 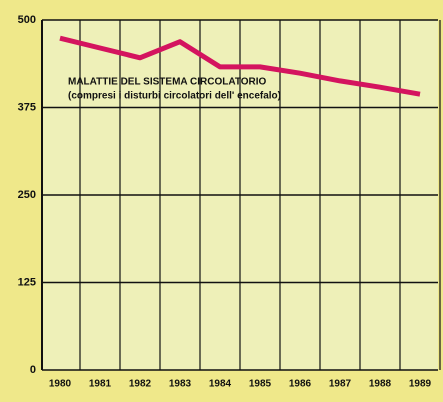 I want to click on x-tick-label: 1987, so click(x=340, y=384).